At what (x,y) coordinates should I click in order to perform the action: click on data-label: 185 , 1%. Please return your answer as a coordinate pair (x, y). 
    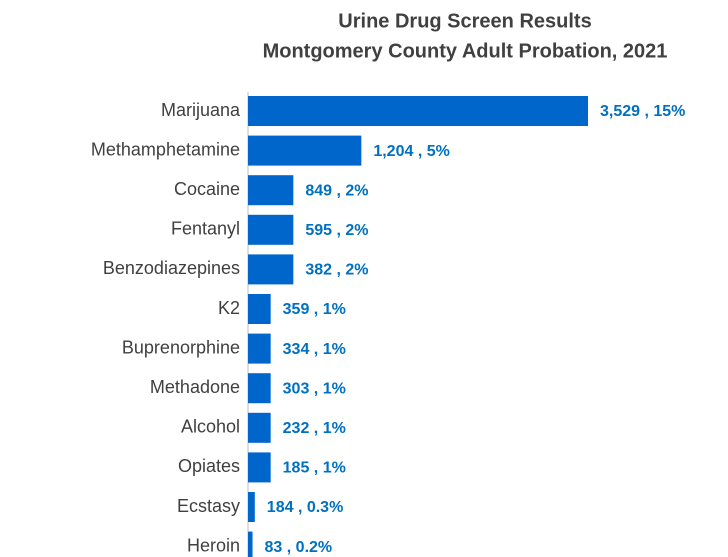
    Looking at the image, I should click on (314, 468).